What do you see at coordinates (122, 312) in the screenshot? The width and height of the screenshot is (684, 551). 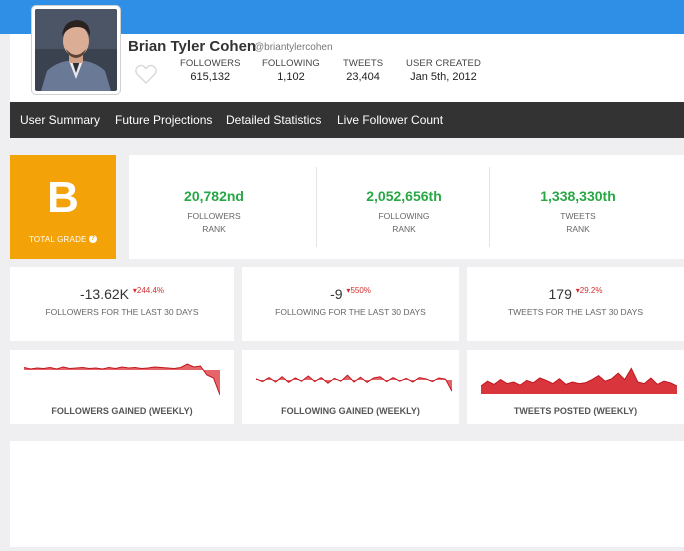 I see `followers-change-label: FOLLOWERS FOR THE LAST 30 DAYS` at bounding box center [122, 312].